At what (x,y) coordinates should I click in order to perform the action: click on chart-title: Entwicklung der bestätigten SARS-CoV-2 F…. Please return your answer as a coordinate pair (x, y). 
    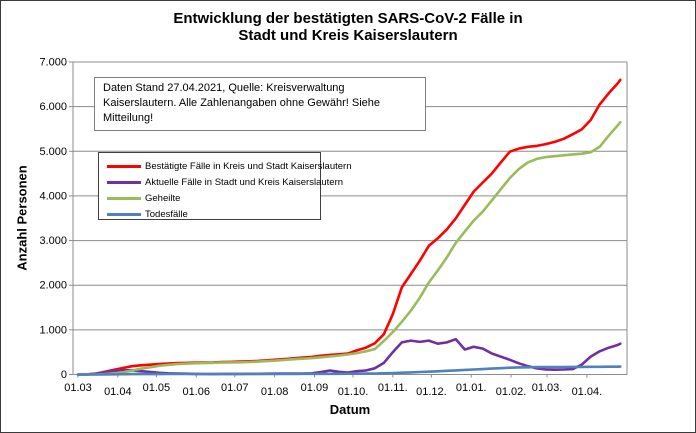
    Looking at the image, I should click on (348, 27).